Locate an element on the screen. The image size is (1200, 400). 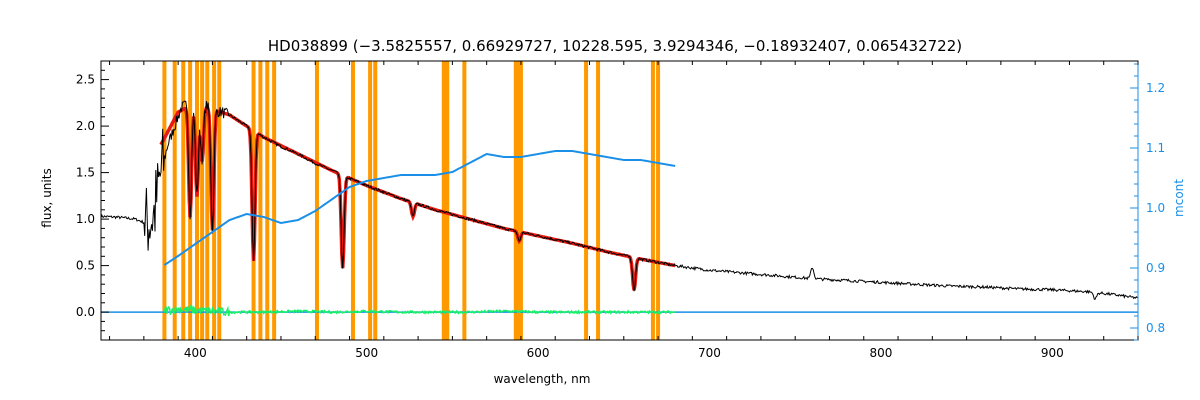
y-tick-label: 2.0 is located at coordinates (85, 126).